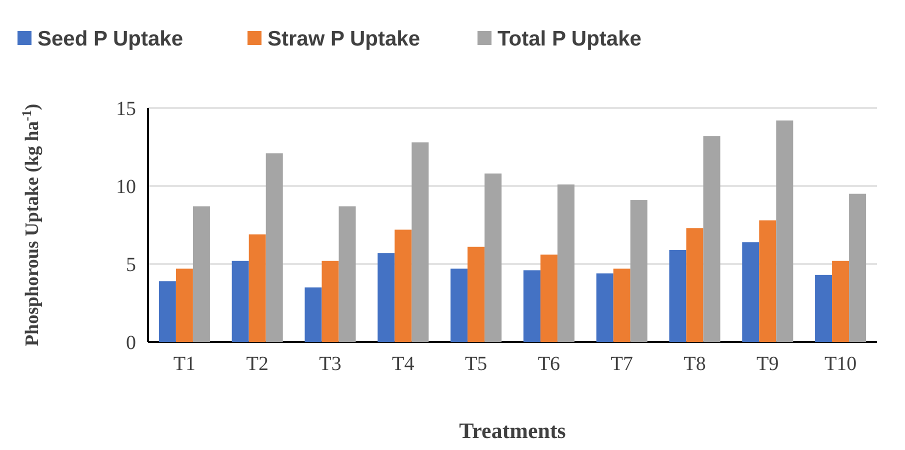 The width and height of the screenshot is (905, 450). What do you see at coordinates (126, 109) in the screenshot?
I see `y-tick-label: 15` at bounding box center [126, 109].